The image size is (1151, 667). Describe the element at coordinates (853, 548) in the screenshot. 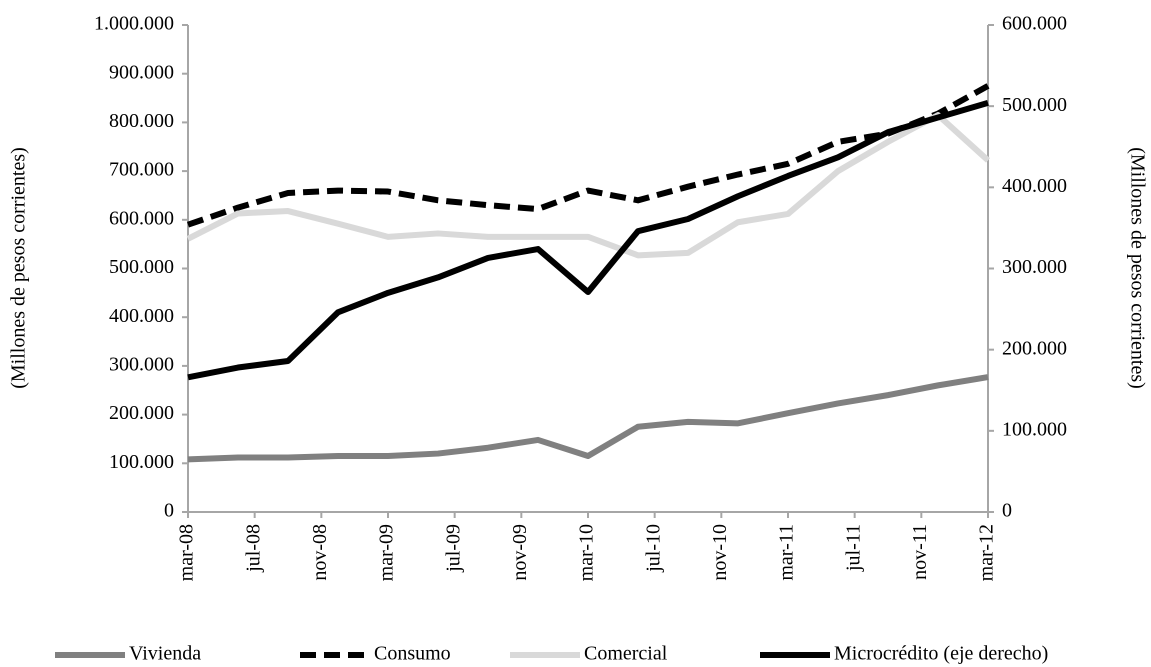

I see `x-tick-label: jul-11` at that location.